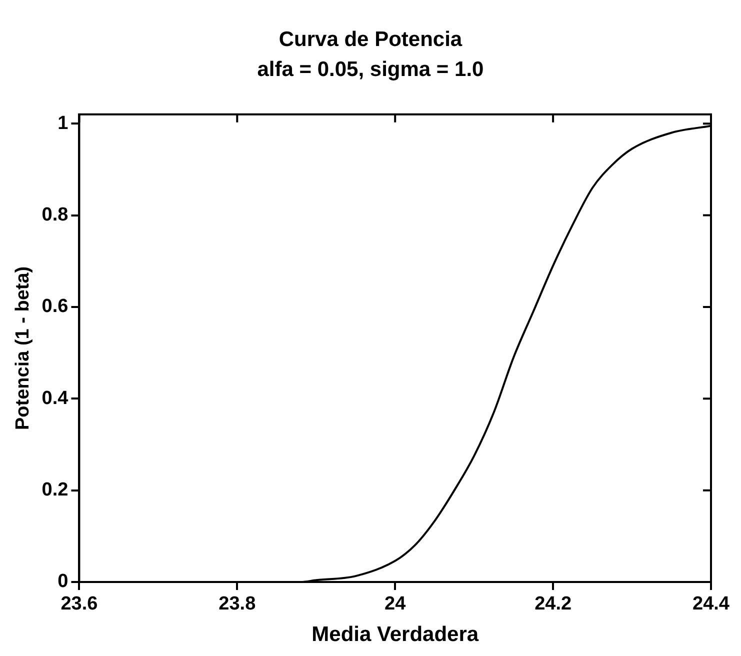 This screenshot has height=656, width=741. Describe the element at coordinates (395, 634) in the screenshot. I see `x-axis-title: Media Verdadera` at that location.